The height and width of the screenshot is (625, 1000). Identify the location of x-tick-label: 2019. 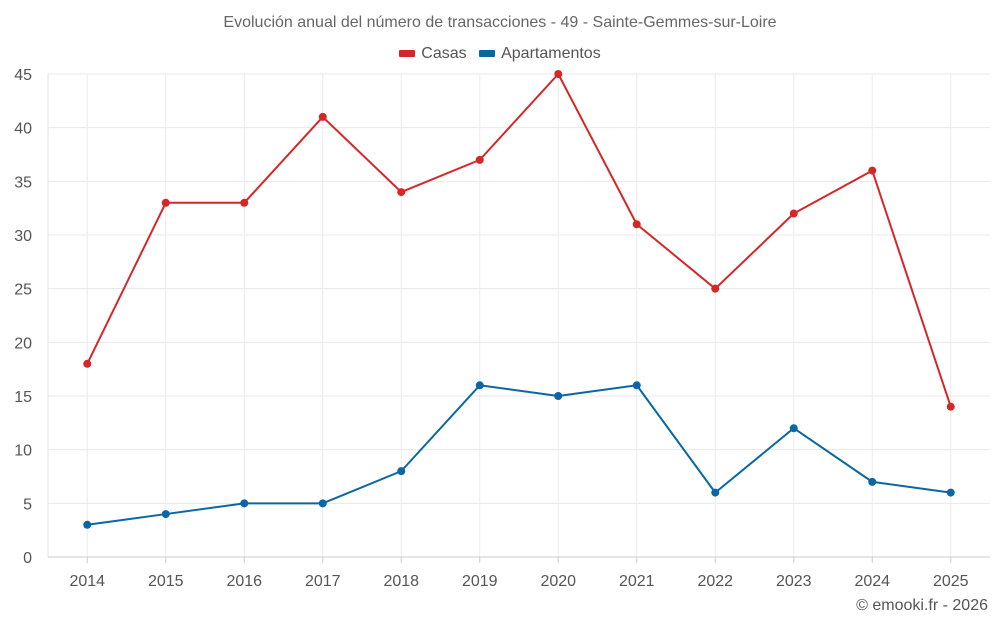
(480, 581).